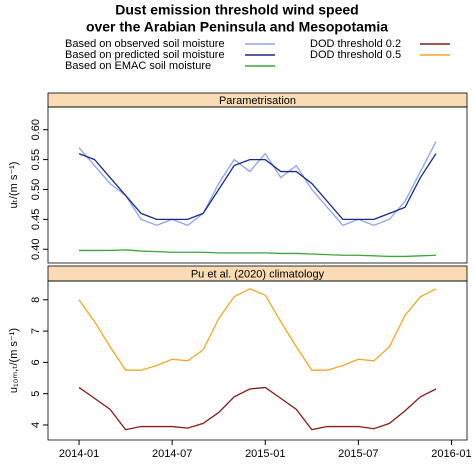  What do you see at coordinates (145, 55) in the screenshot?
I see `legend-label: Based on predicted soil moisture` at bounding box center [145, 55].